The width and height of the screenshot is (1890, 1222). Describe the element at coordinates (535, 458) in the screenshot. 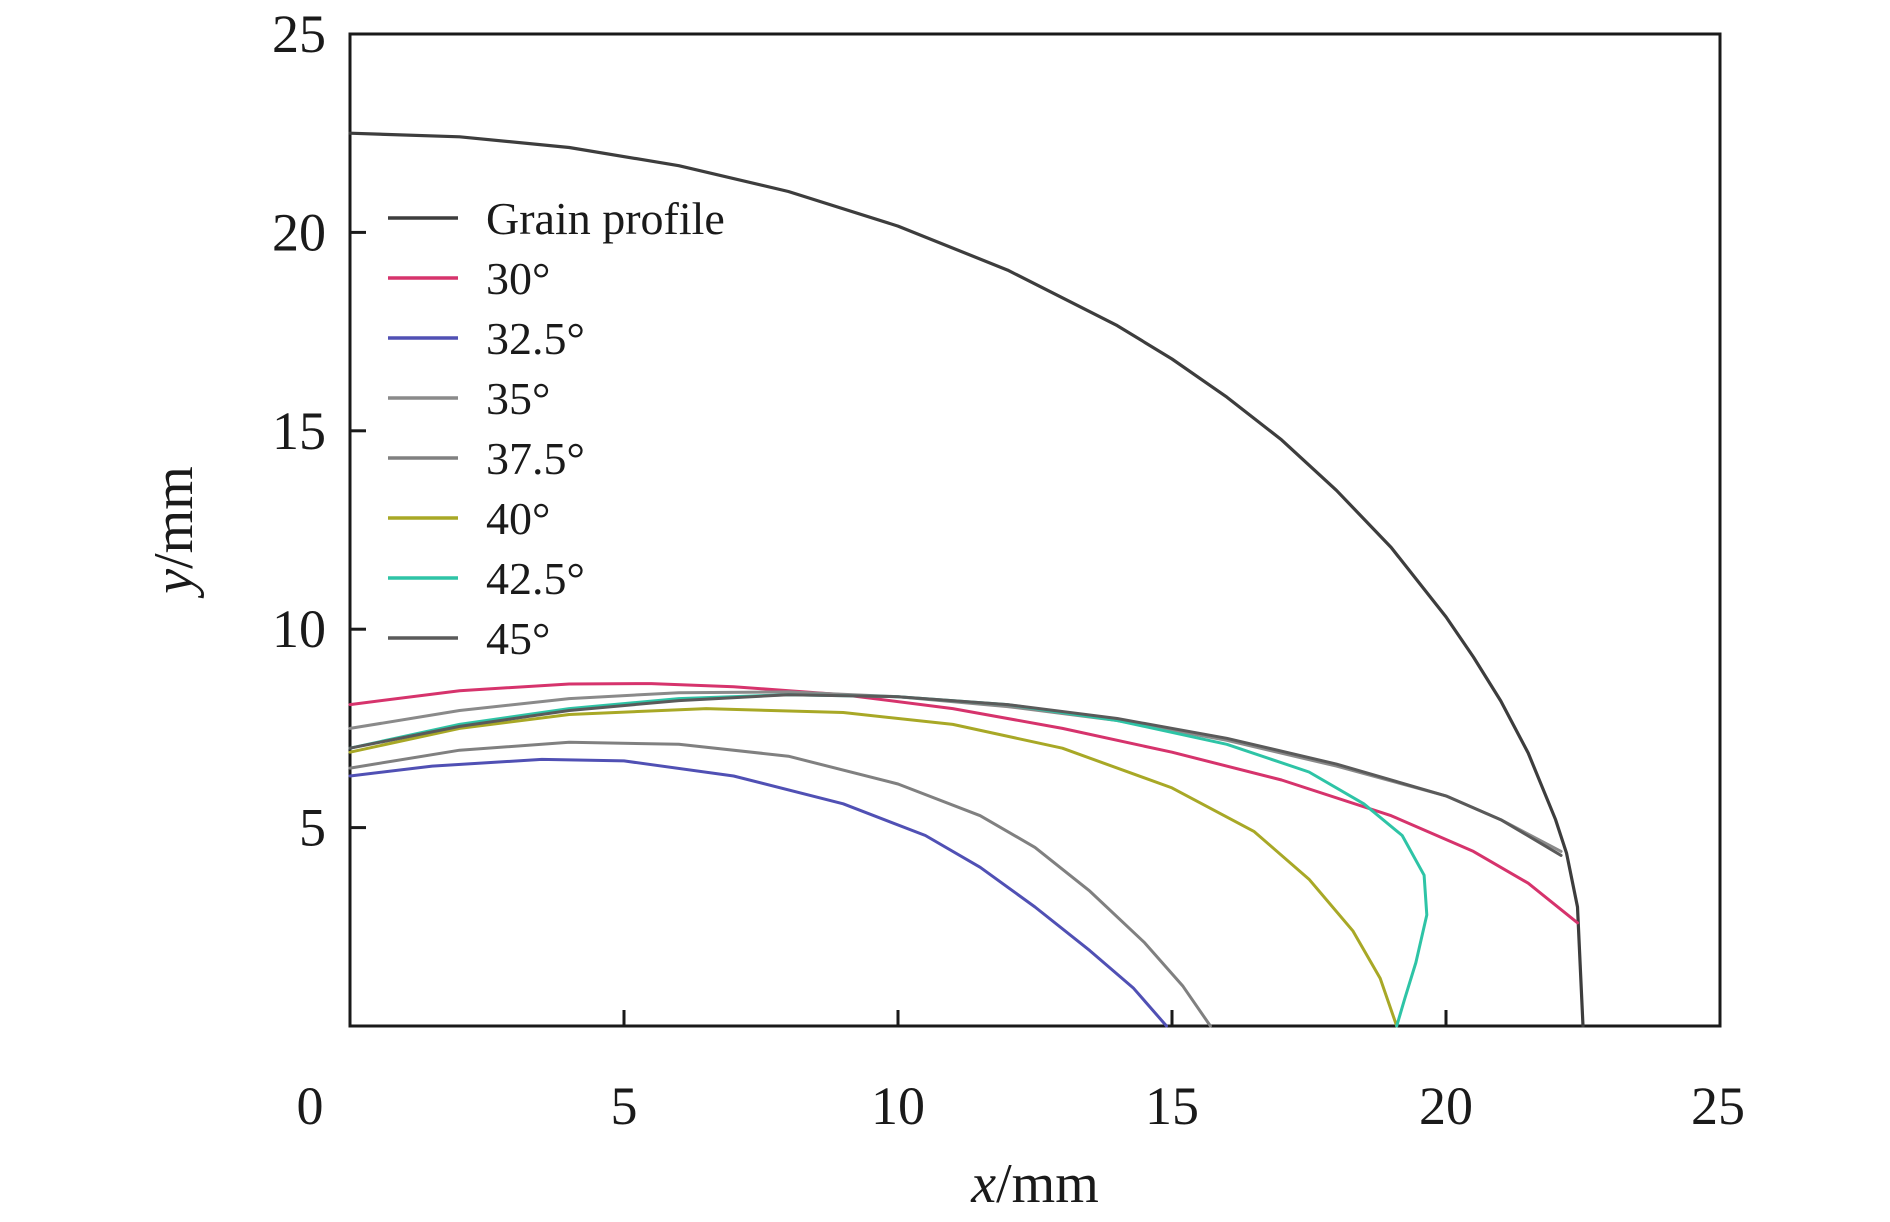

I see `legend-label-4: 37.5°` at that location.